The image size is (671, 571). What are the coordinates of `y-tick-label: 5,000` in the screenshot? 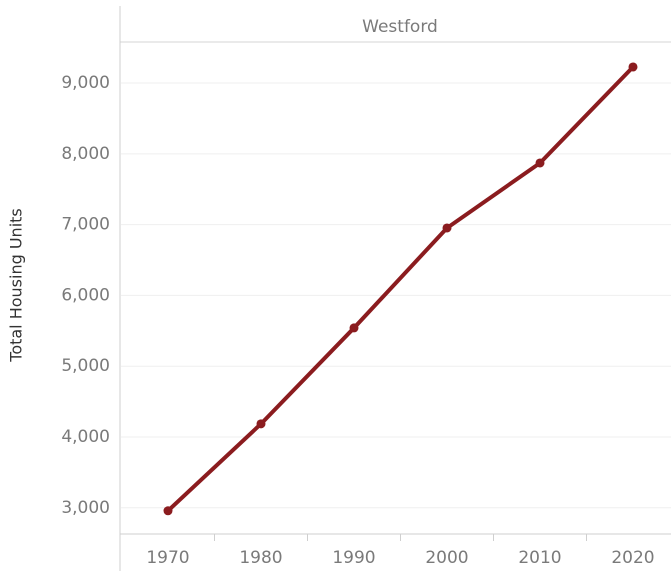 It's located at (85, 366).